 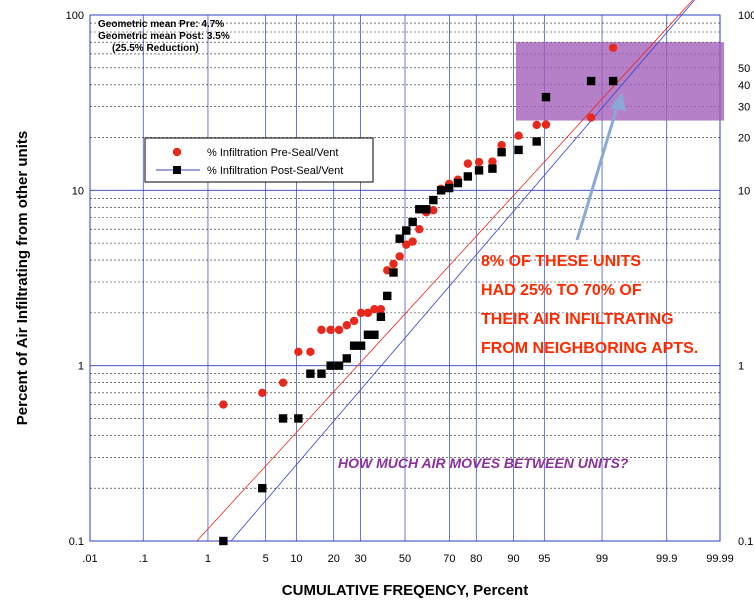 I want to click on x-tick-label: 10, so click(x=296, y=559).